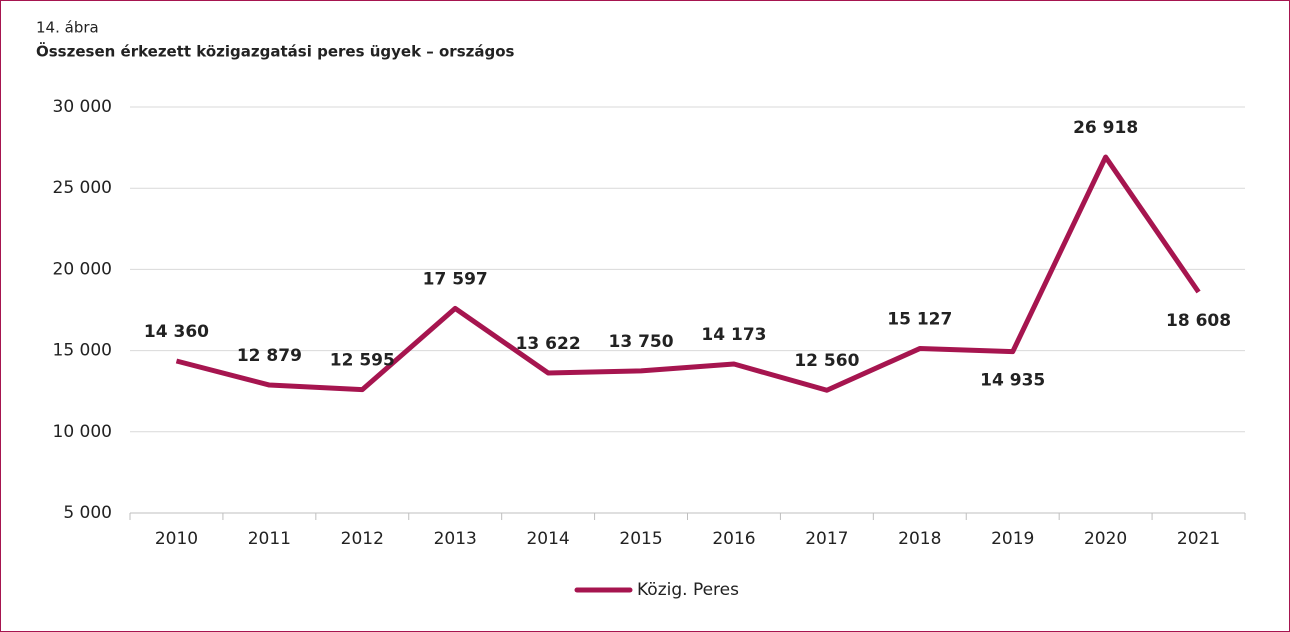 This screenshot has height=632, width=1290. I want to click on data-label: 13 750, so click(641, 342).